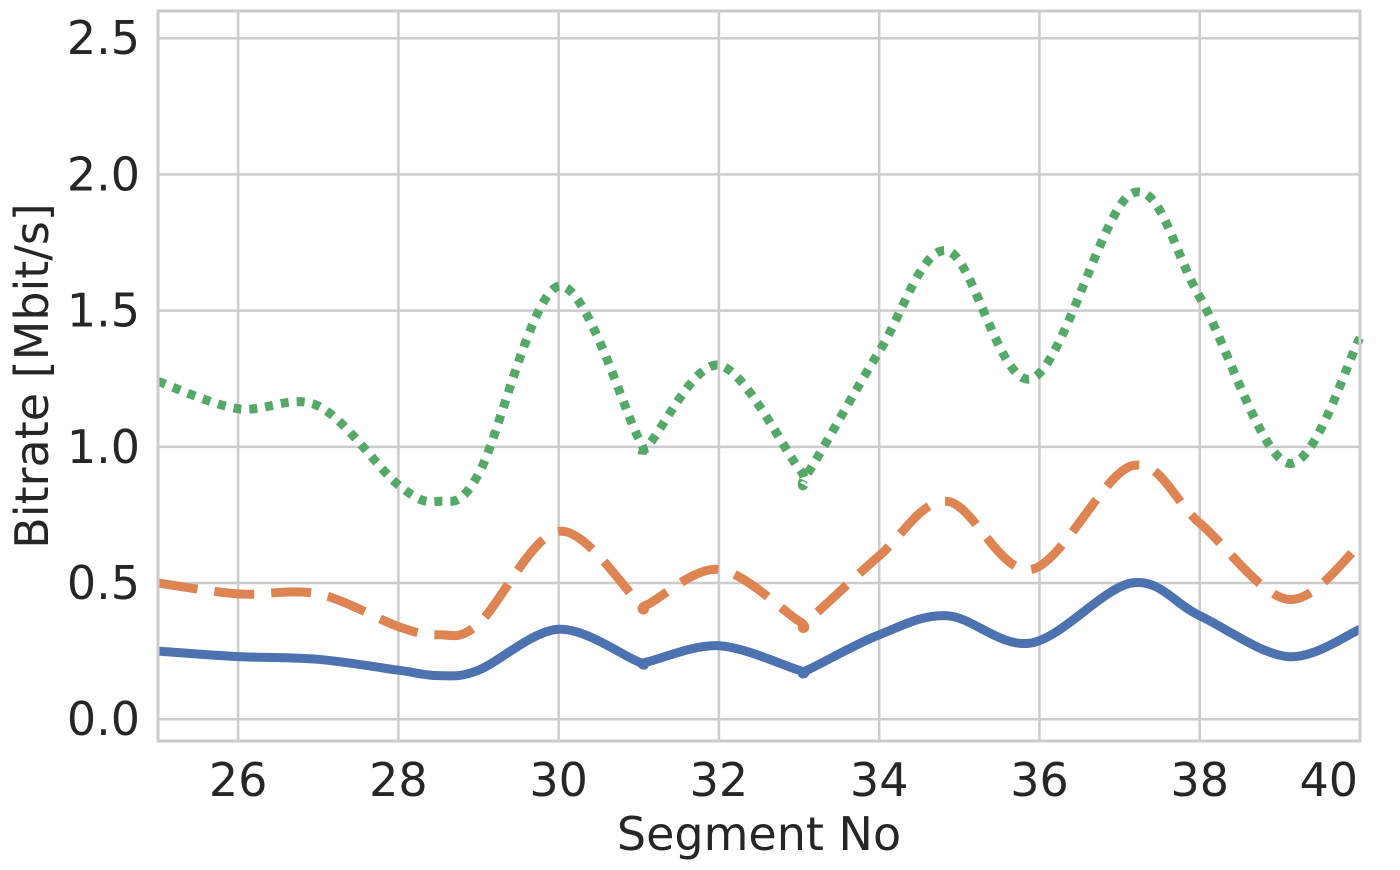 Image resolution: width=1400 pixels, height=870 pixels. I want to click on x-tick-label: 34, so click(879, 780).